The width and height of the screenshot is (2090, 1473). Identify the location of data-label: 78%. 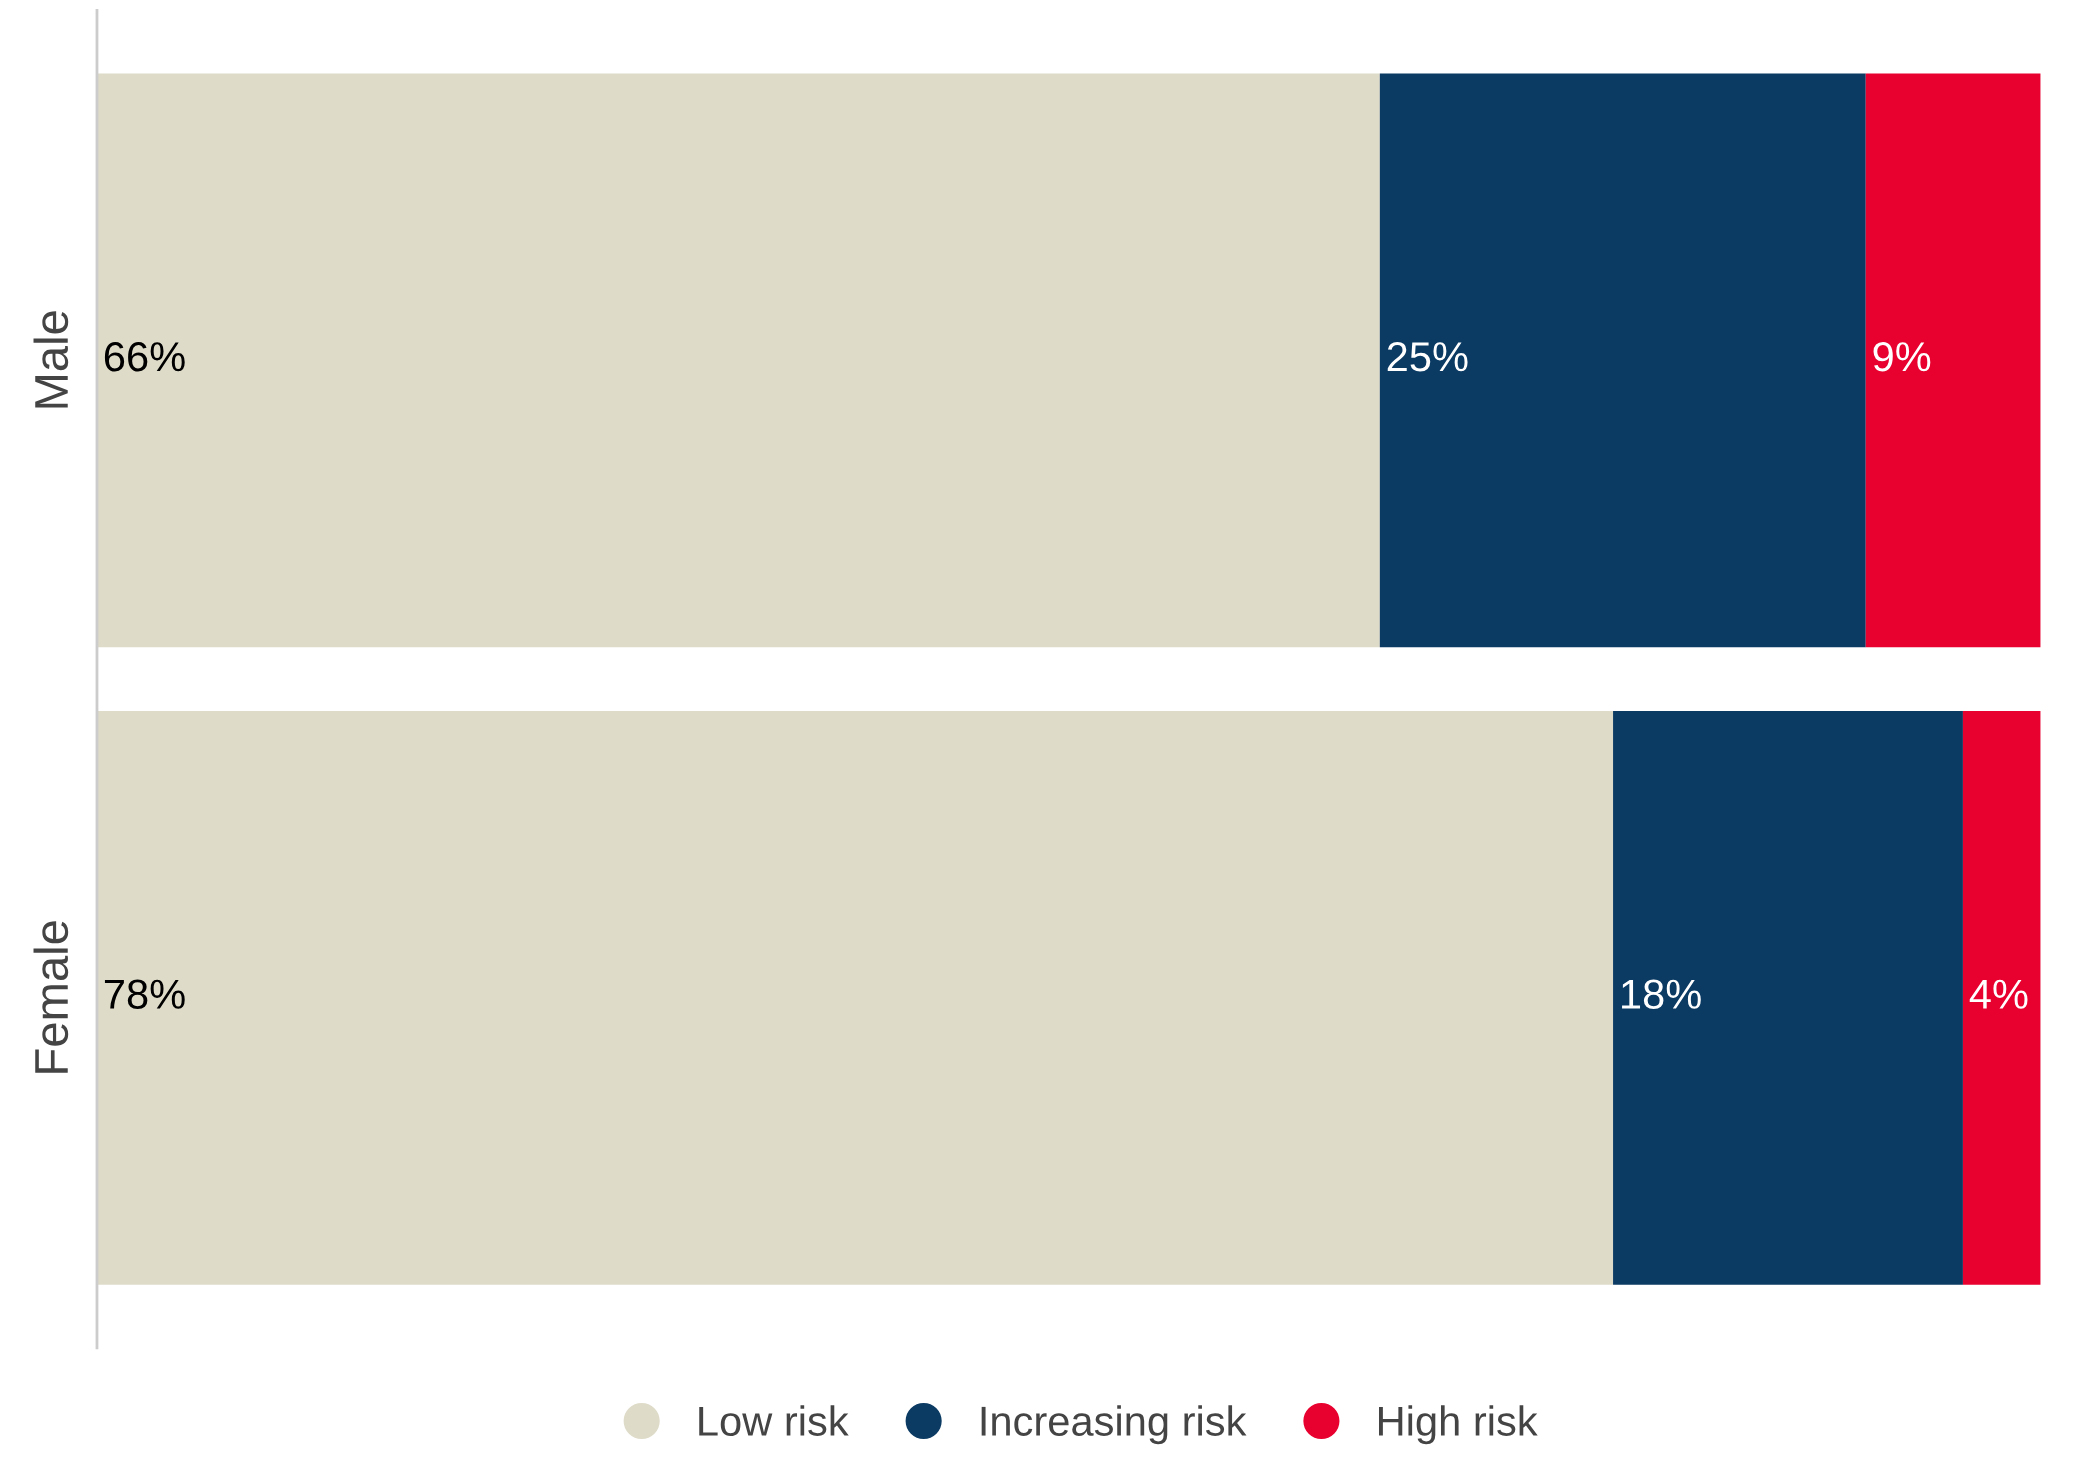
(144, 994).